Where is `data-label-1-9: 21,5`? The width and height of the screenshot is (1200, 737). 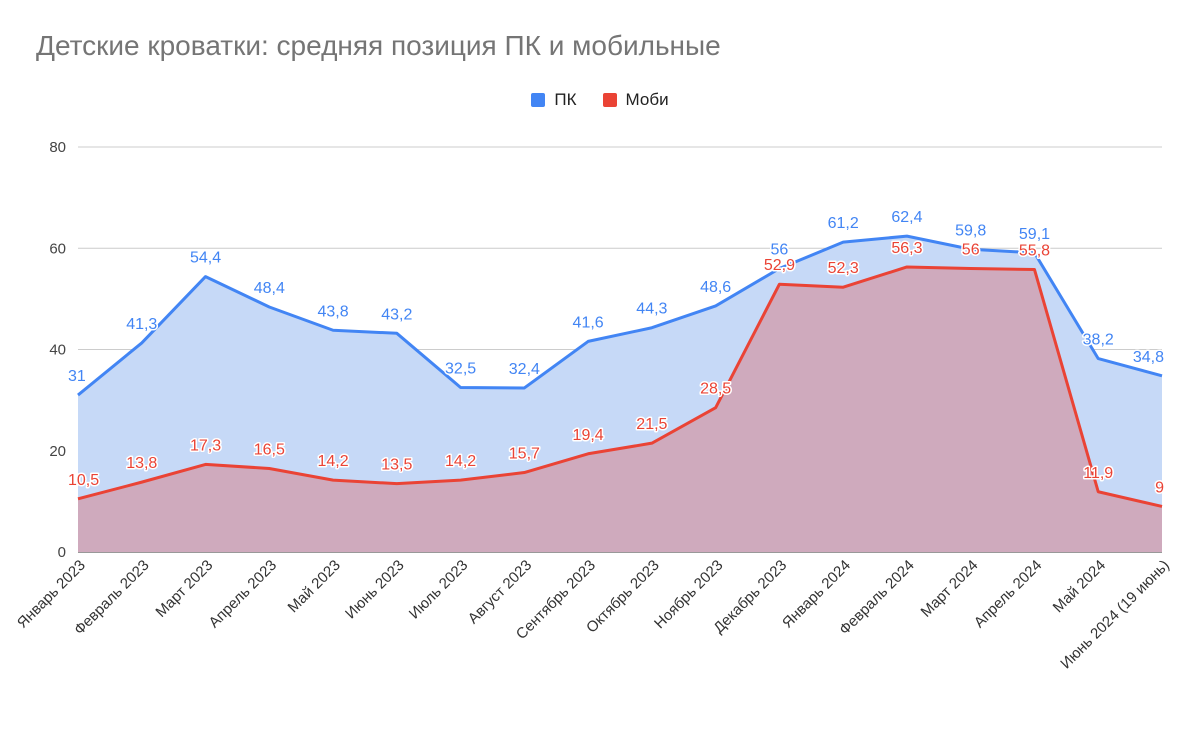 data-label-1-9: 21,5 is located at coordinates (651, 424).